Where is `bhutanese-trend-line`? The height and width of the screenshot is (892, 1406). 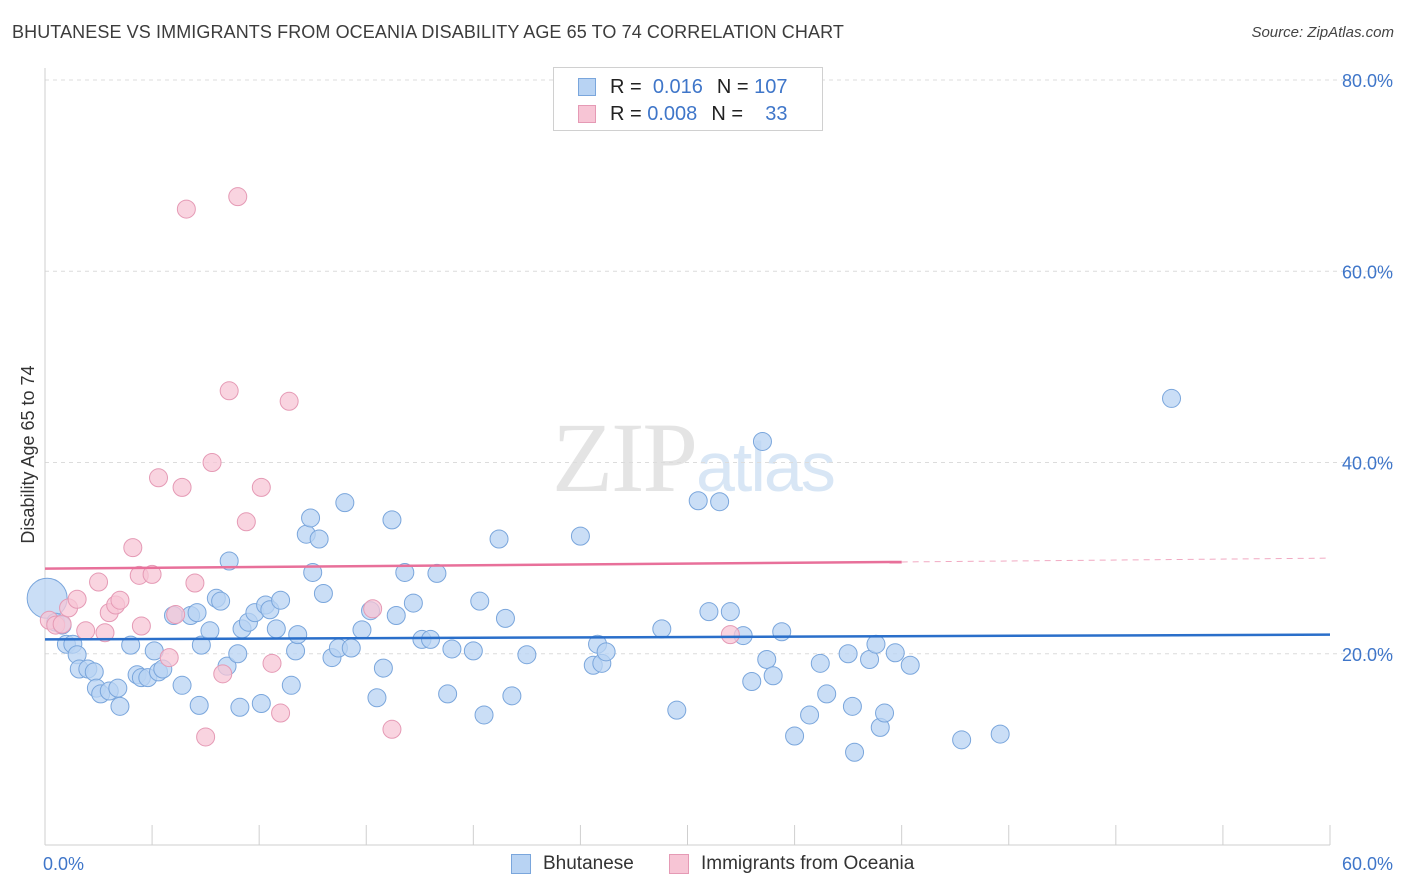
bhutanese-trend-line is located at coordinates (687, 637).